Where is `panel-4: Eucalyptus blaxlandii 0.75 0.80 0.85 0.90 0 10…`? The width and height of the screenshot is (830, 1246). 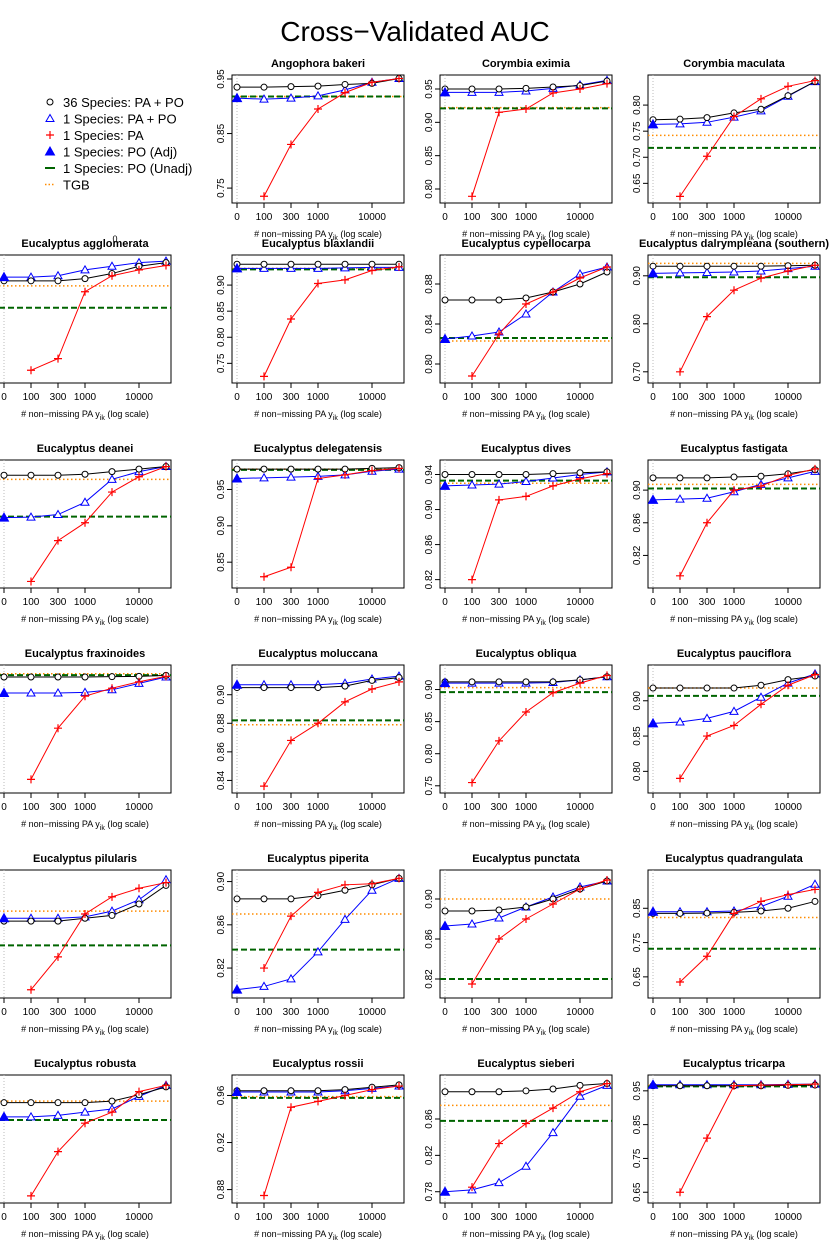 panel-4: Eucalyptus blaxlandii 0.75 0.80 0.85 0.90 0 10… is located at coordinates (310, 330).